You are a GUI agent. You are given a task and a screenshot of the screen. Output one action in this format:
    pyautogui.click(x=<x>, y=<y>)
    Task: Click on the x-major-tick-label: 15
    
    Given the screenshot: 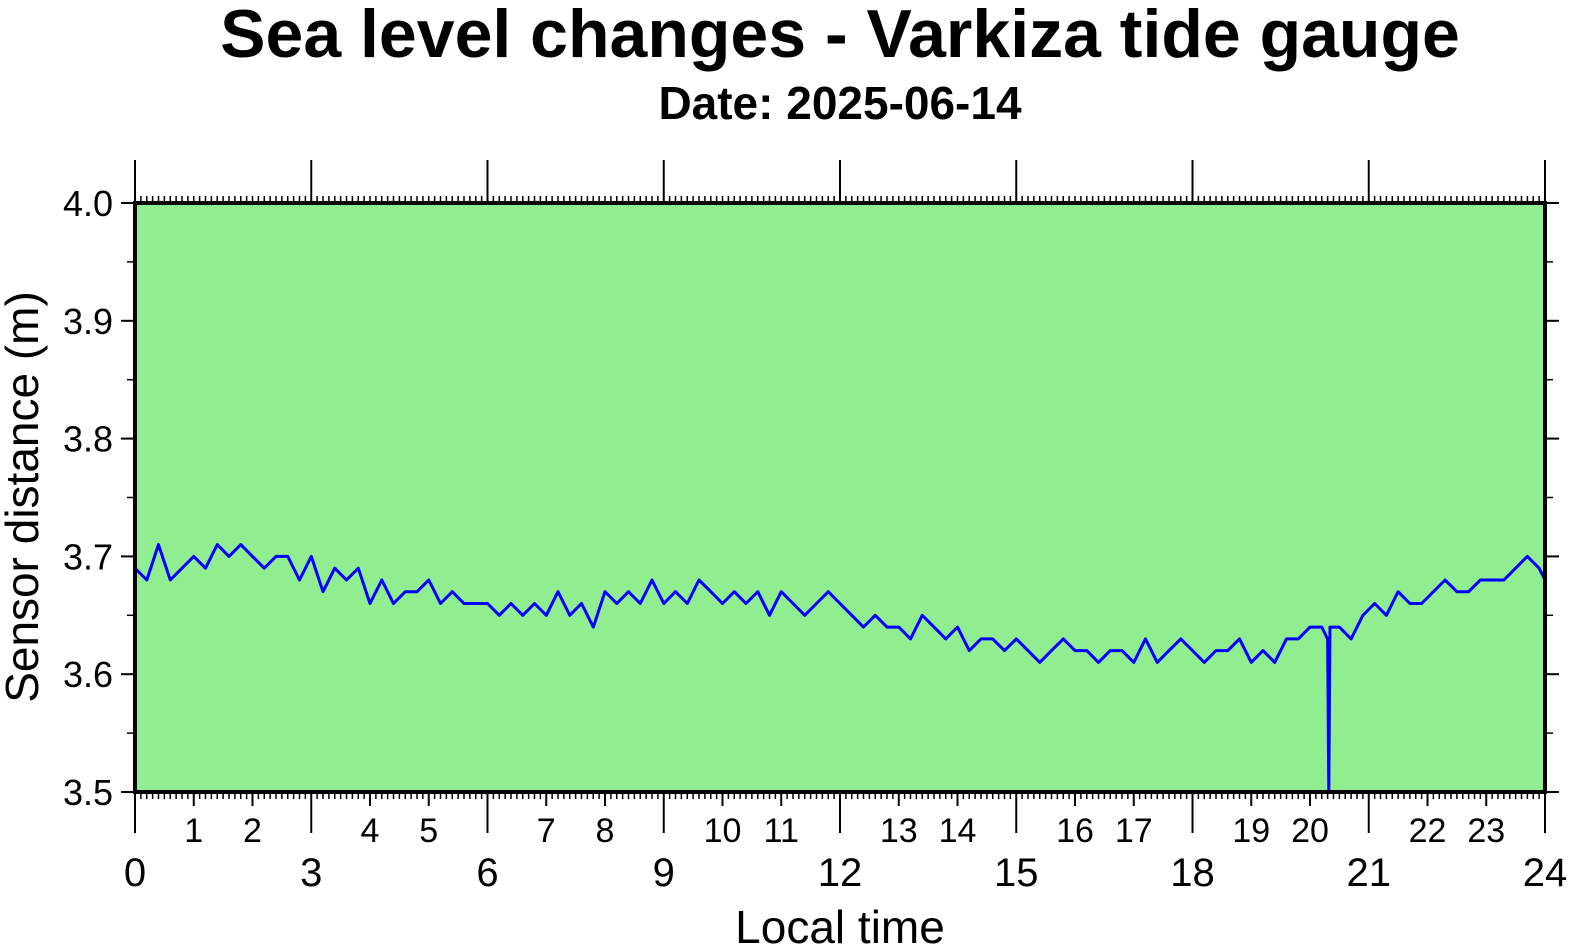 What is the action you would take?
    pyautogui.click(x=1016, y=873)
    